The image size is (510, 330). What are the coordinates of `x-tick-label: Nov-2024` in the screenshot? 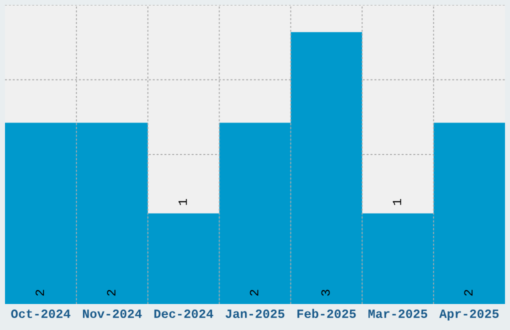 It's located at (112, 314).